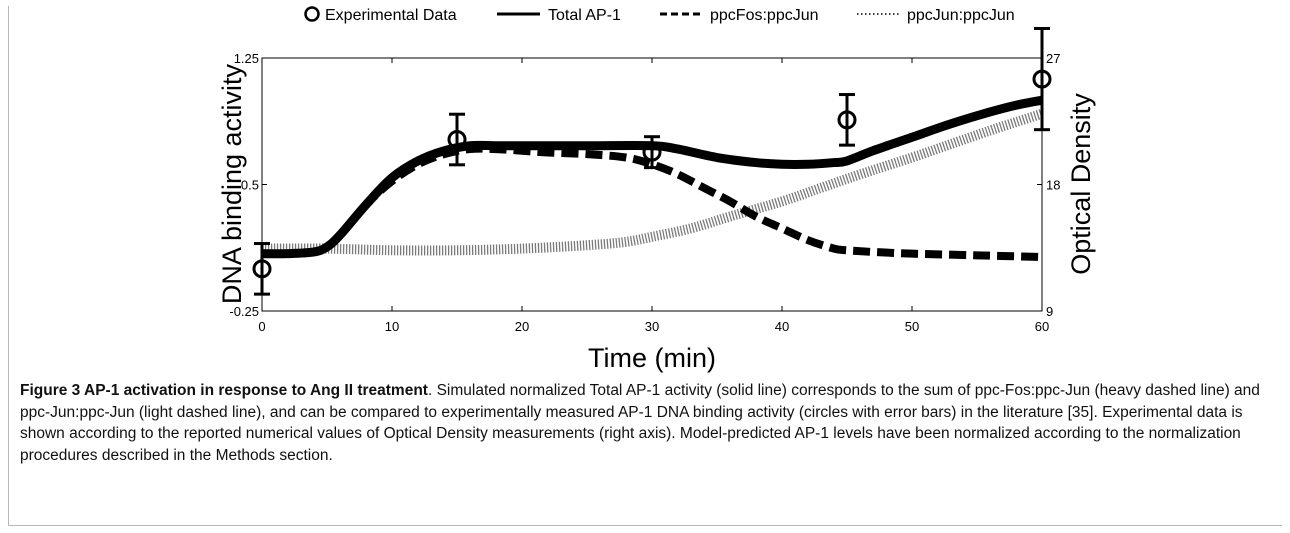  I want to click on legend-label-total: Total AP-1, so click(584, 15).